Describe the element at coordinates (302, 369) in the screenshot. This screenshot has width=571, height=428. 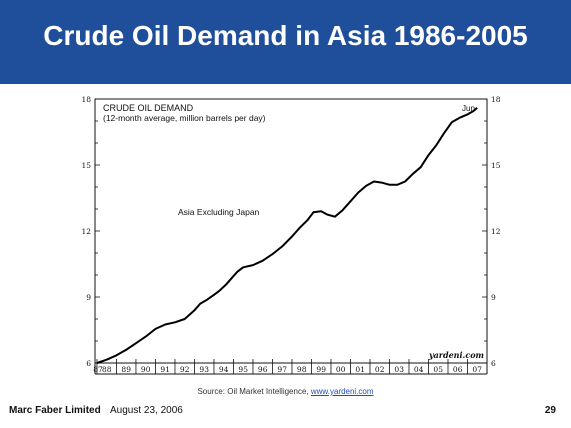
I see `x-tick-label: 98` at that location.